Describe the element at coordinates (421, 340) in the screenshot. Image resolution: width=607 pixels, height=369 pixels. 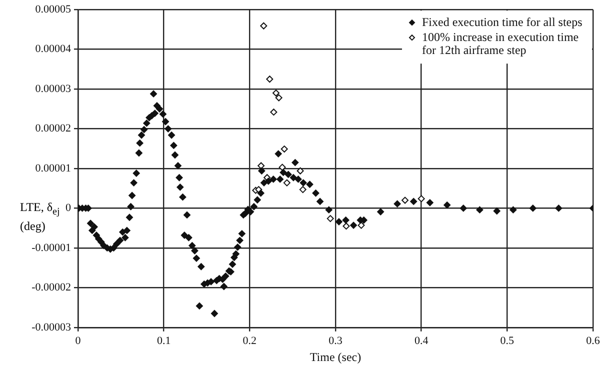
I see `x-tick-label: 0.4` at that location.